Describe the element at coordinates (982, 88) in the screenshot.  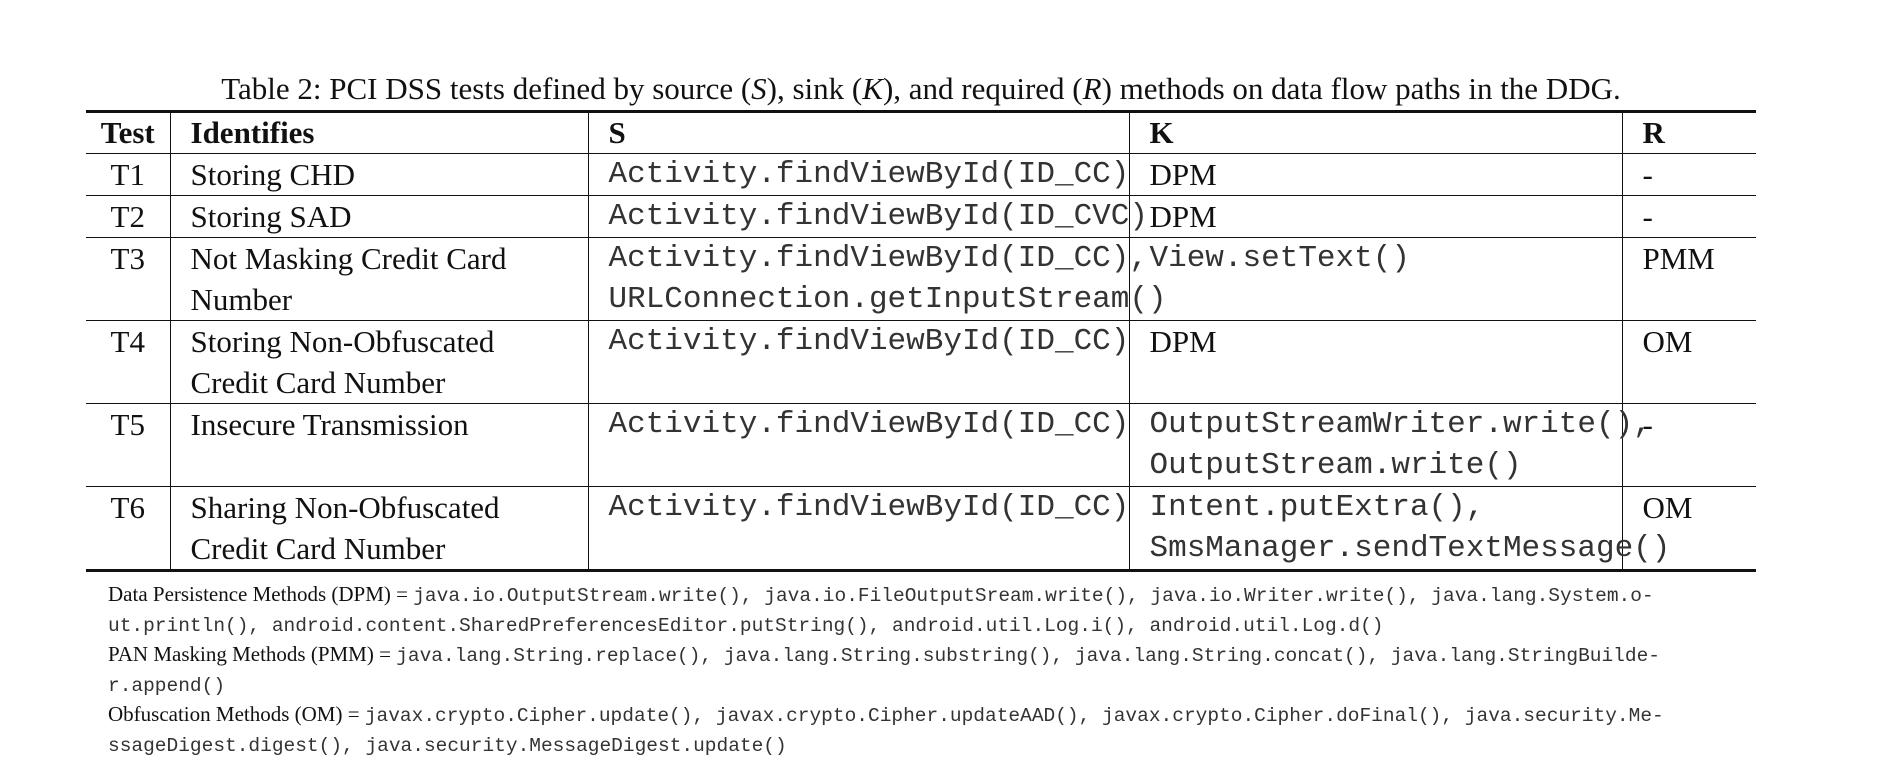
I see `caption-text: ), and required (` at that location.